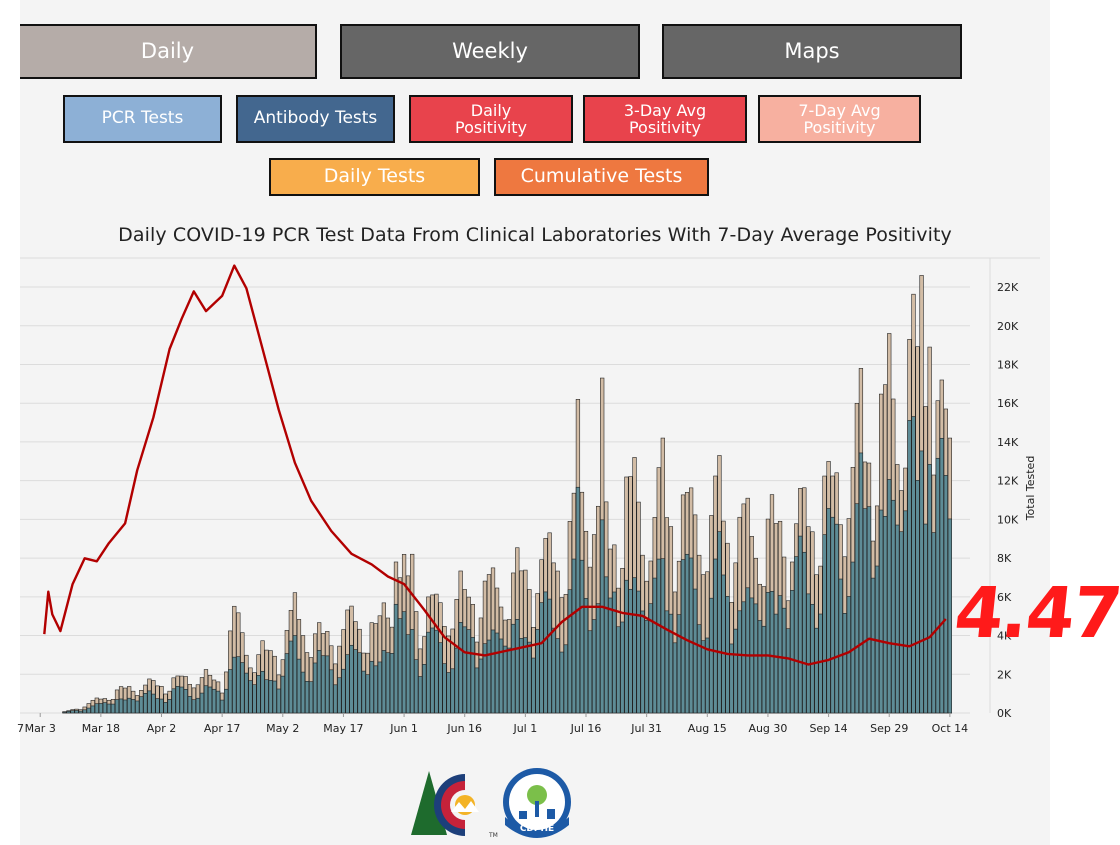 Image resolution: width=1120 pixels, height=845 pixels. Describe the element at coordinates (374, 177) in the screenshot. I see `daily-tests-button: Daily Tests` at that location.